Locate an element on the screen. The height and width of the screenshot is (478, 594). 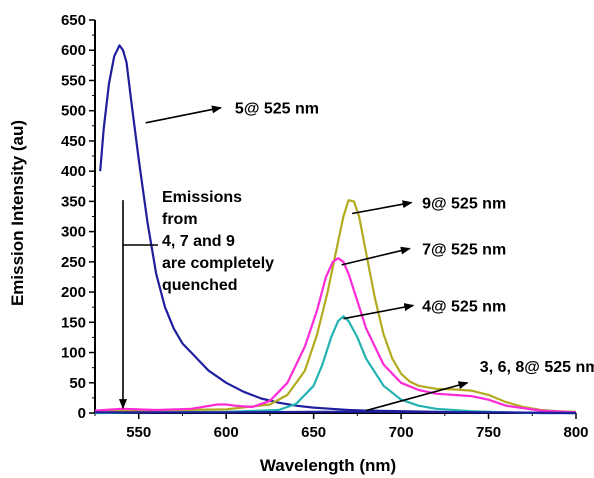
y-tick-label: 500 is located at coordinates (73, 111).